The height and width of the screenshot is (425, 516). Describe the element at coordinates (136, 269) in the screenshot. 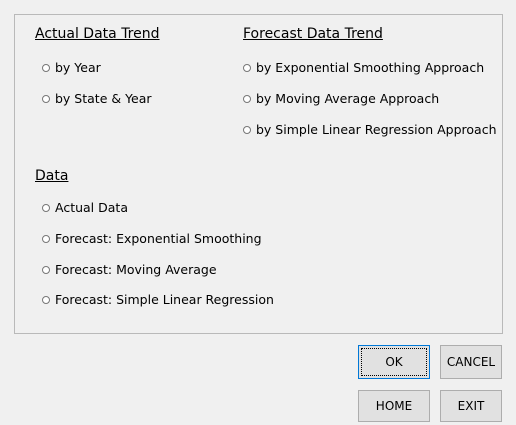

I see `option-label: Forecast: Moving Average` at that location.